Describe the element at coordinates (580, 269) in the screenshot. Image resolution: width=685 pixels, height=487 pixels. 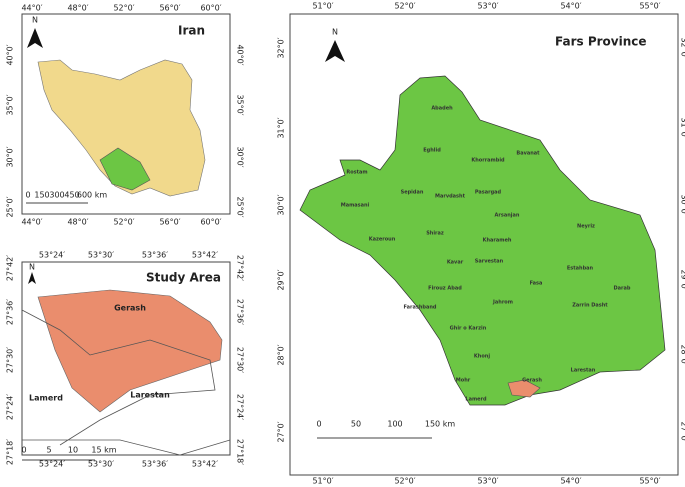
I see `county-label: Estahban` at that location.